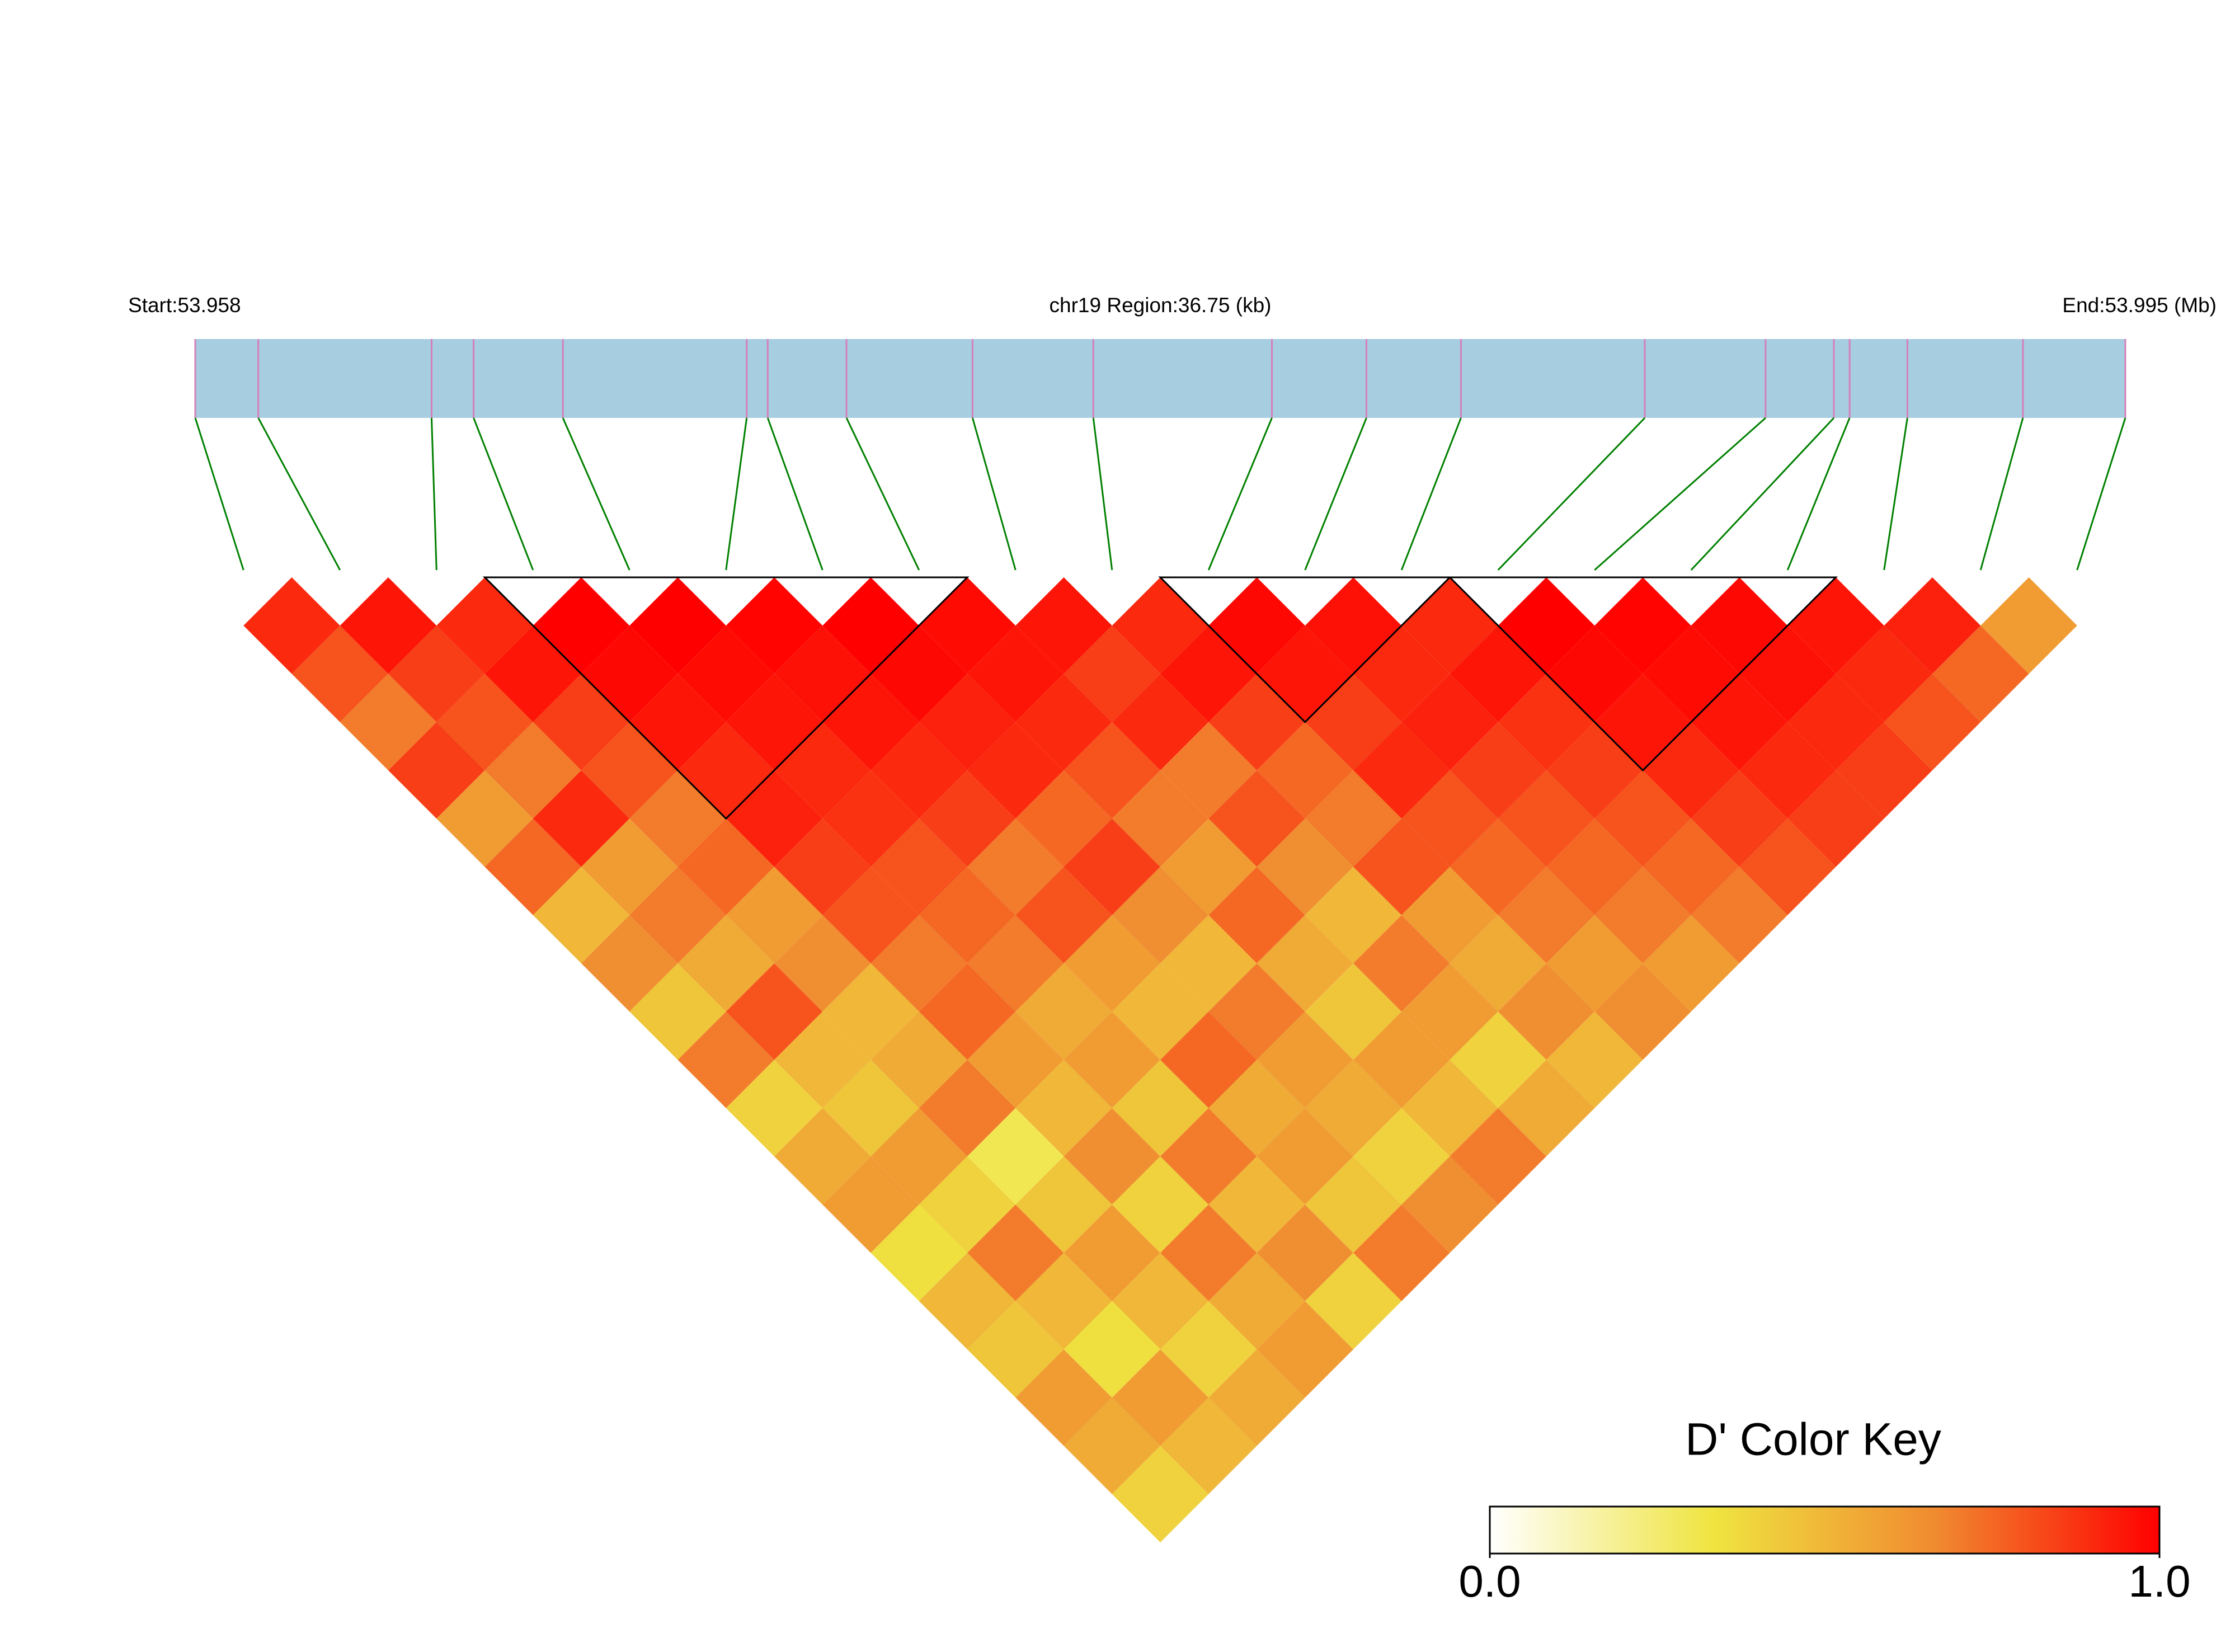 This screenshot has width=2235, height=1652. I want to click on colorbar-title: D' Color Key, so click(1813, 1439).